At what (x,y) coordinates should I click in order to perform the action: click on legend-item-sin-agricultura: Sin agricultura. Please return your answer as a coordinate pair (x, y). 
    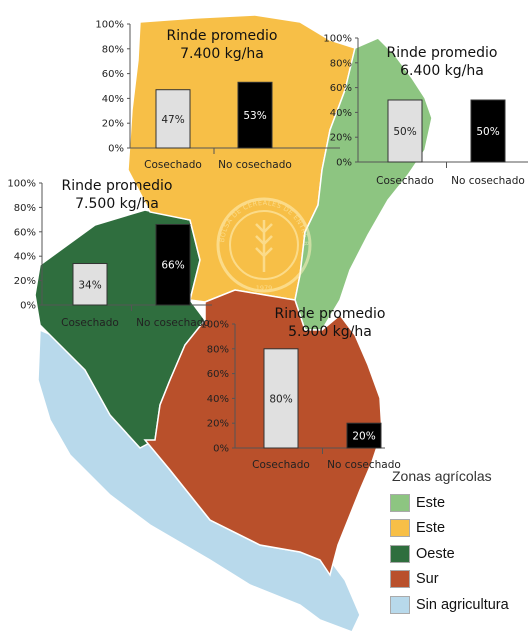
    Looking at the image, I should click on (457, 605).